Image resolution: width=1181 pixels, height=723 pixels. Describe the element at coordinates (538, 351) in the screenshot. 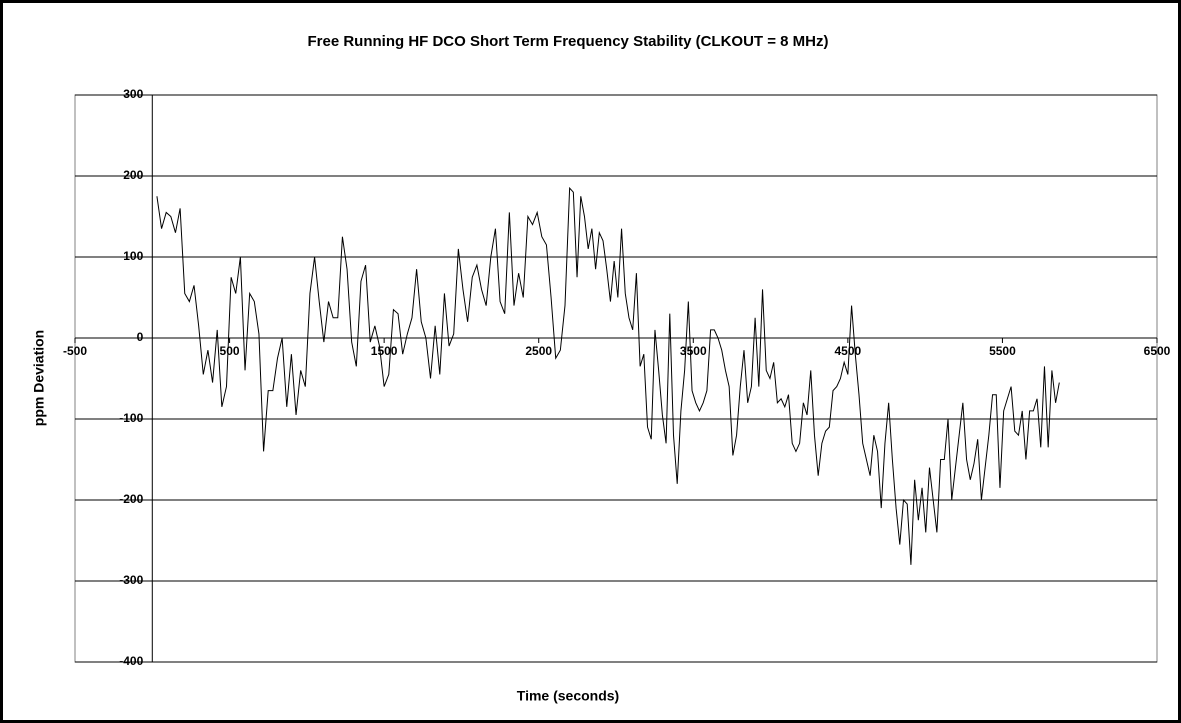

I see `x-tick-label: 2500` at that location.